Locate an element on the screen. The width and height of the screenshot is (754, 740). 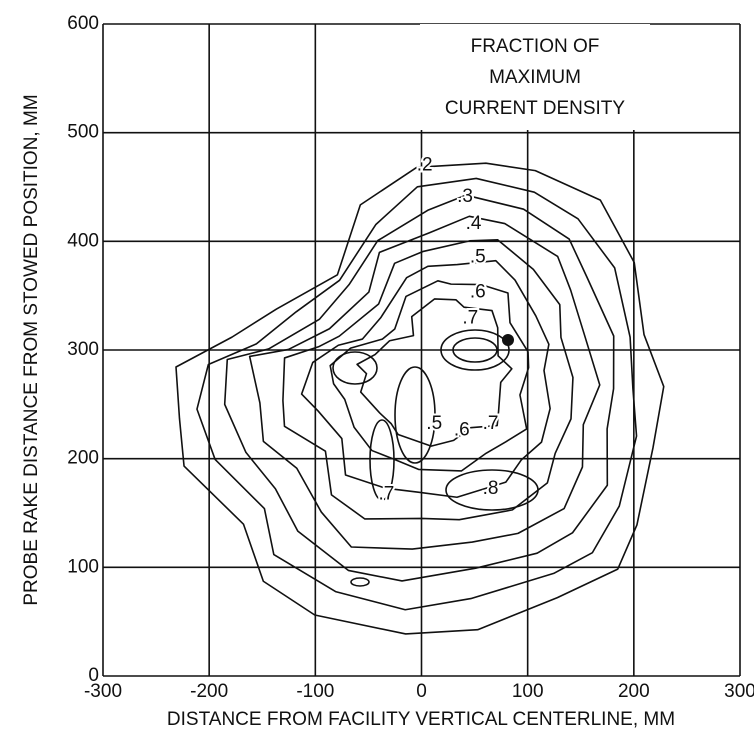
y-tick-label: 400 is located at coordinates (83, 240).